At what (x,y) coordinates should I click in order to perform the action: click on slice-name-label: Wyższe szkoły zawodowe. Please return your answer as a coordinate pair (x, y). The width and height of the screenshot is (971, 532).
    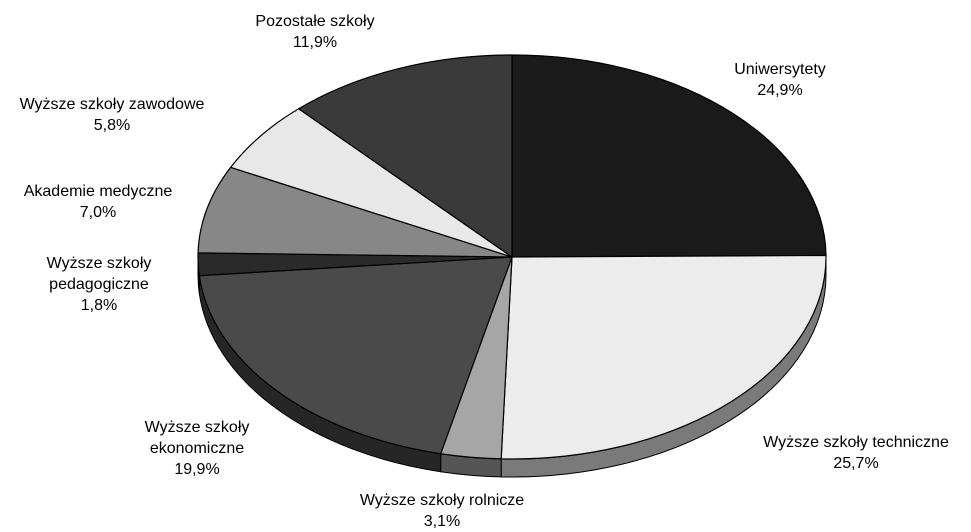
    Looking at the image, I should click on (112, 104).